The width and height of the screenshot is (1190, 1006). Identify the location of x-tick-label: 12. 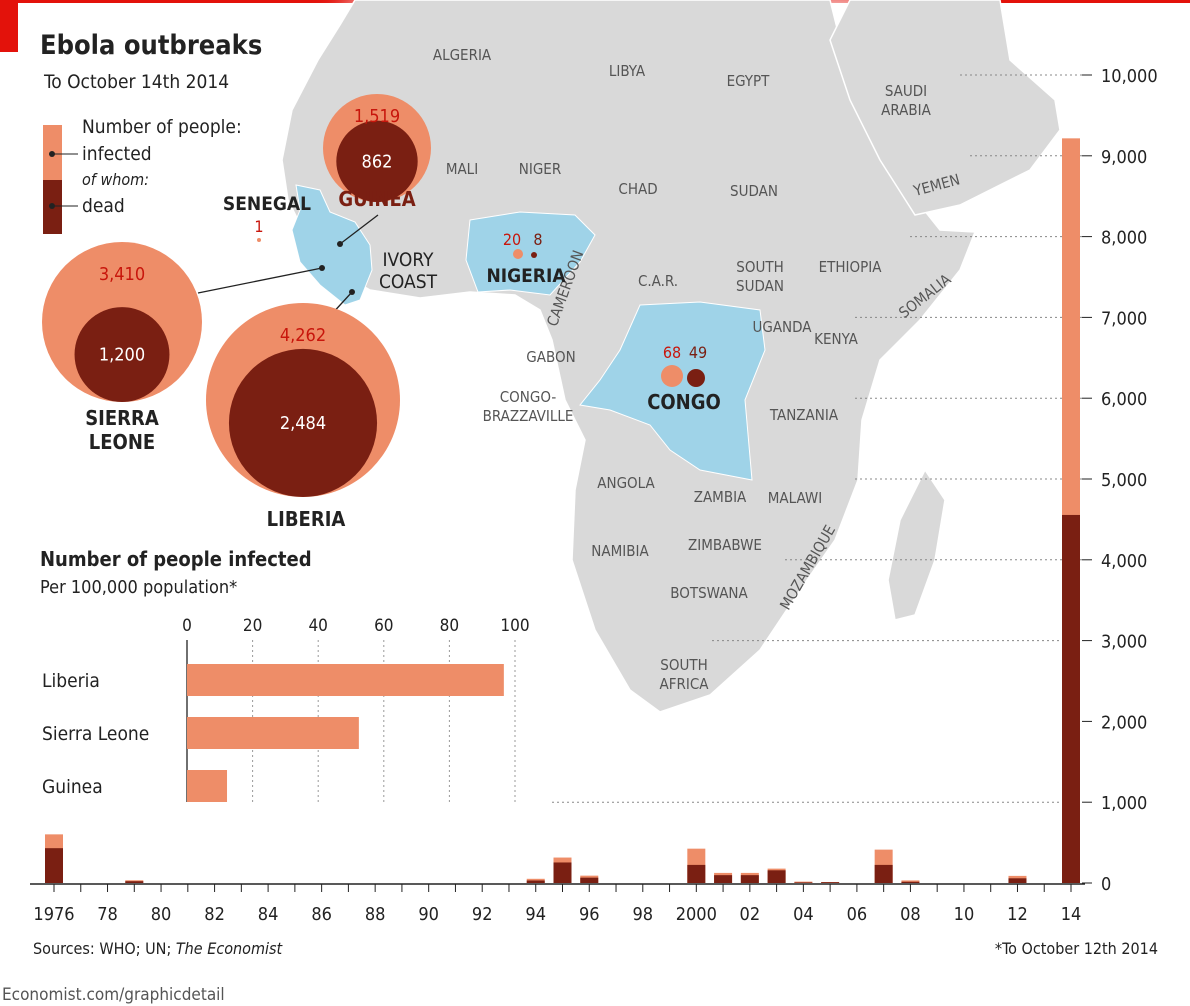
(1017, 914).